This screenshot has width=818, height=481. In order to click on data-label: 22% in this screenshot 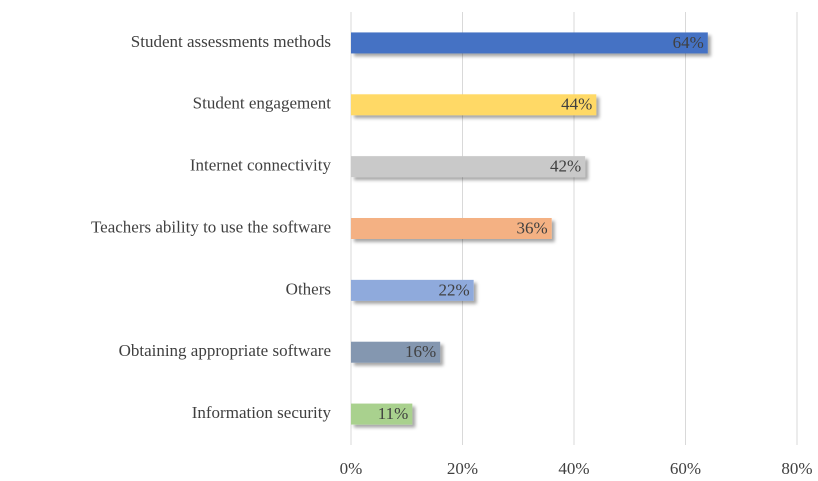, I will do `click(453, 289)`.